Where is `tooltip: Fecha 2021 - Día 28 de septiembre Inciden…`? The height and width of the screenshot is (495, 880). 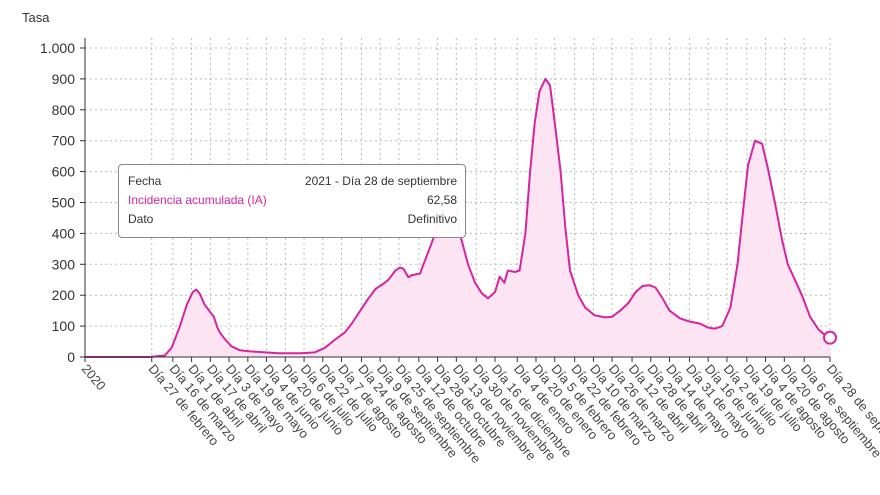
tooltip: Fecha 2021 - Día 28 de septiembre Inciden… is located at coordinates (292, 201).